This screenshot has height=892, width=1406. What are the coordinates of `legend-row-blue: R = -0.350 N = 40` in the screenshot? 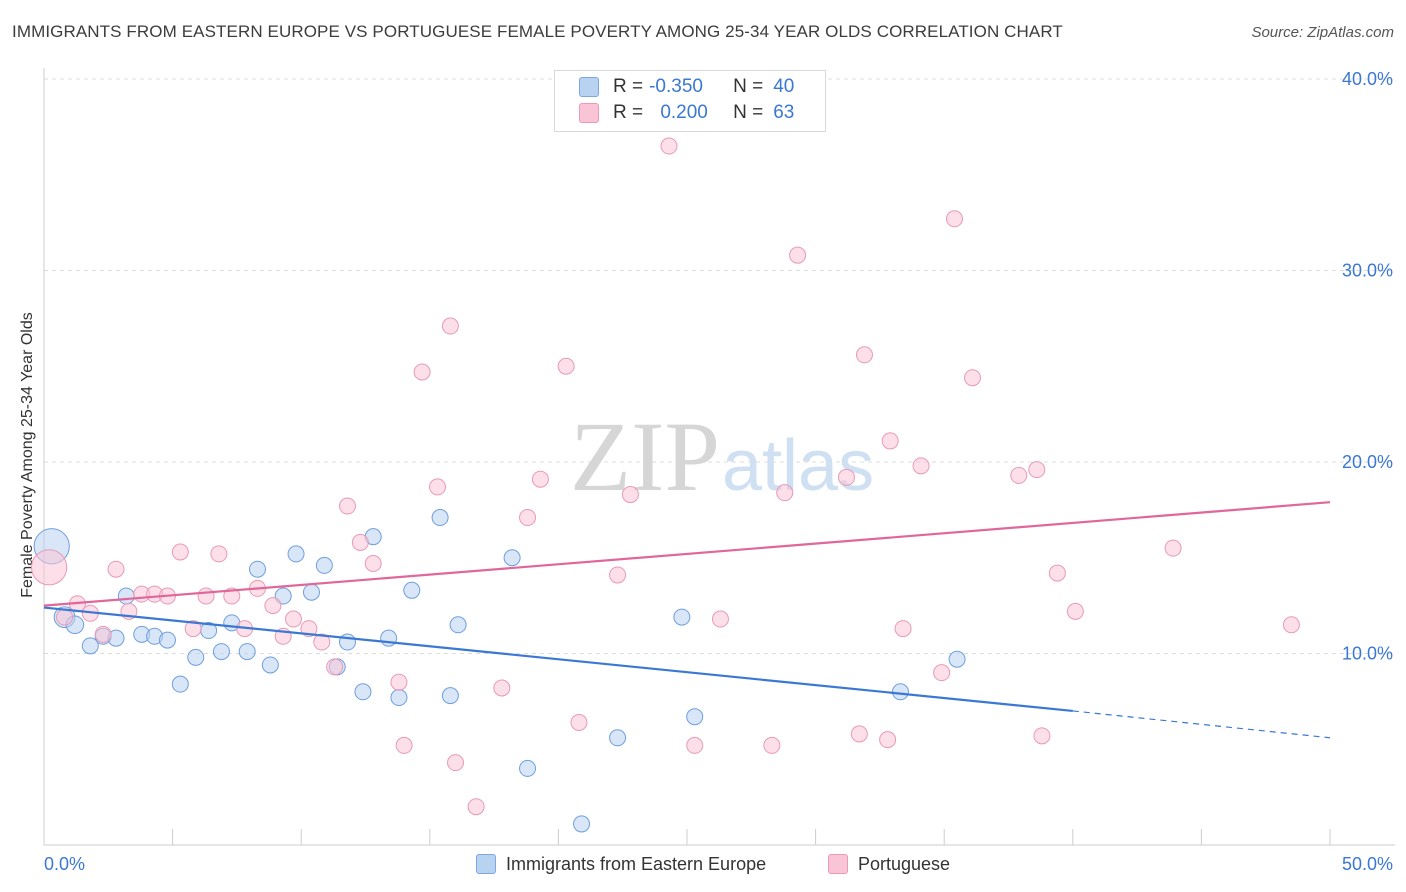 It's located at (686, 87).